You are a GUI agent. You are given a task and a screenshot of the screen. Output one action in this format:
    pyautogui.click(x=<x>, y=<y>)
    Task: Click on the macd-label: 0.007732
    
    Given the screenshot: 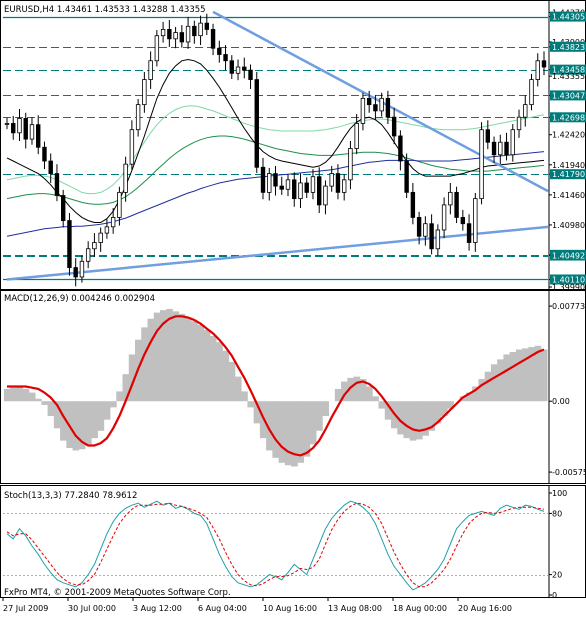 What is the action you would take?
    pyautogui.click(x=569, y=306)
    